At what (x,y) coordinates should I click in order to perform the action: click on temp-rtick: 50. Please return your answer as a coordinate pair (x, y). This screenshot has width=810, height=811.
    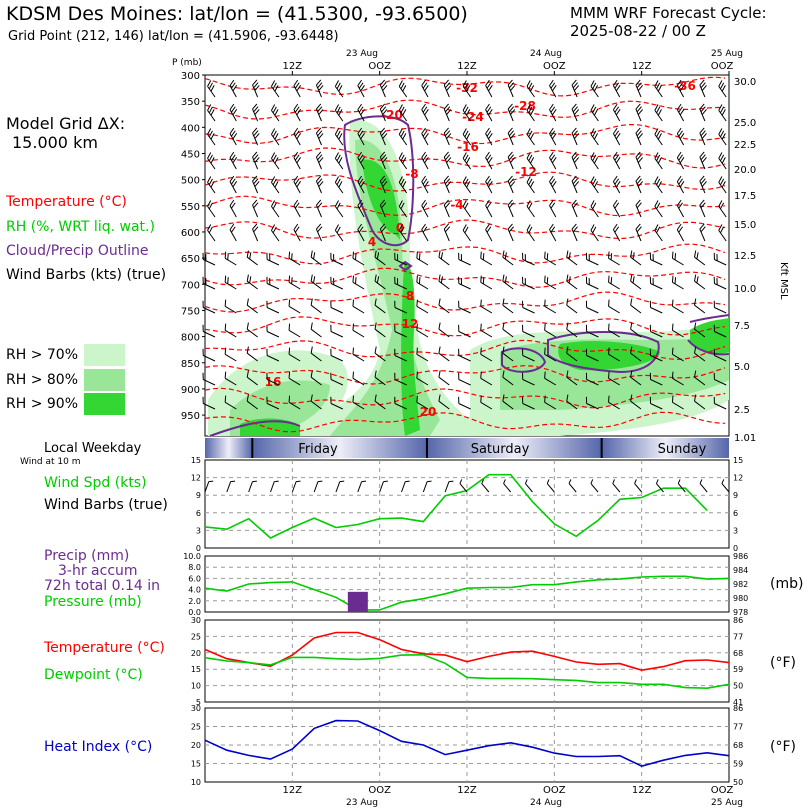
    Looking at the image, I should click on (738, 686).